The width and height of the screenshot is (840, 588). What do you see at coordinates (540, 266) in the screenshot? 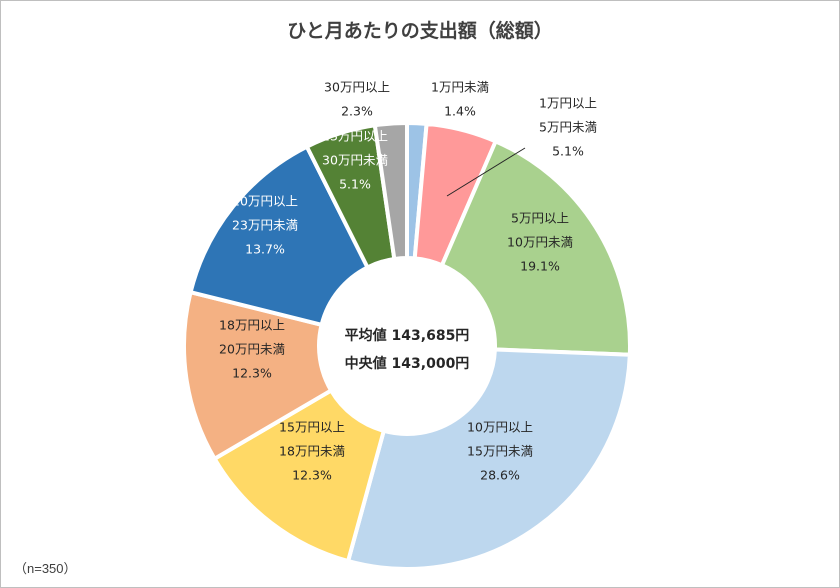
I see `slice-3-pct-label: 19.1%` at bounding box center [540, 266].